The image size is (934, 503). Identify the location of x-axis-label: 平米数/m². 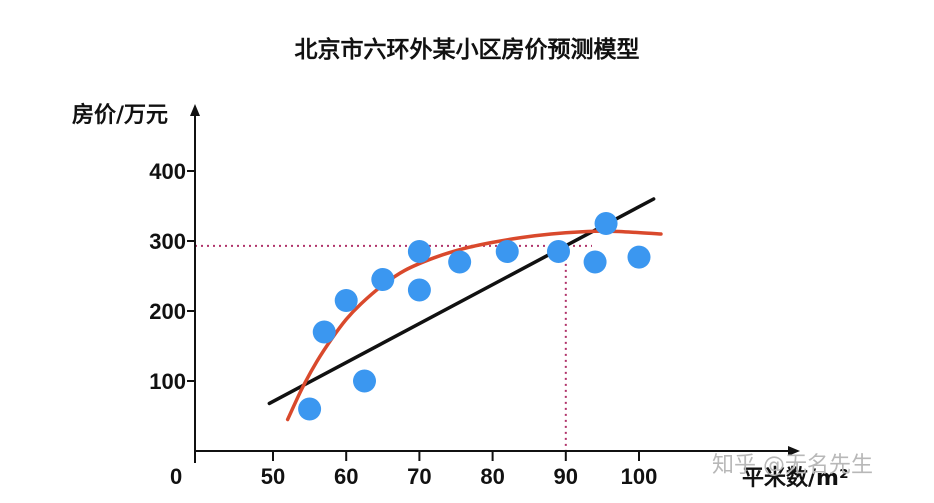
(795, 478).